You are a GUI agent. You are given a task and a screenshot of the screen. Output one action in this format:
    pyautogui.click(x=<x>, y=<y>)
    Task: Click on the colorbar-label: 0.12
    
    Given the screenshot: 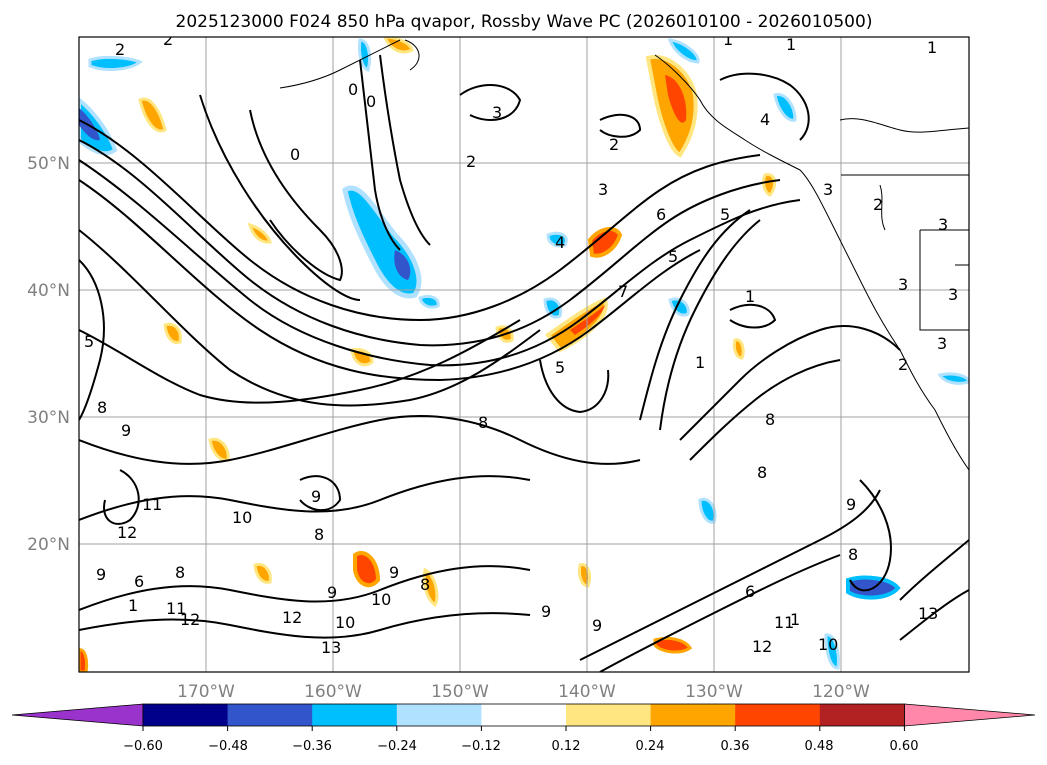 What is the action you would take?
    pyautogui.click(x=566, y=746)
    